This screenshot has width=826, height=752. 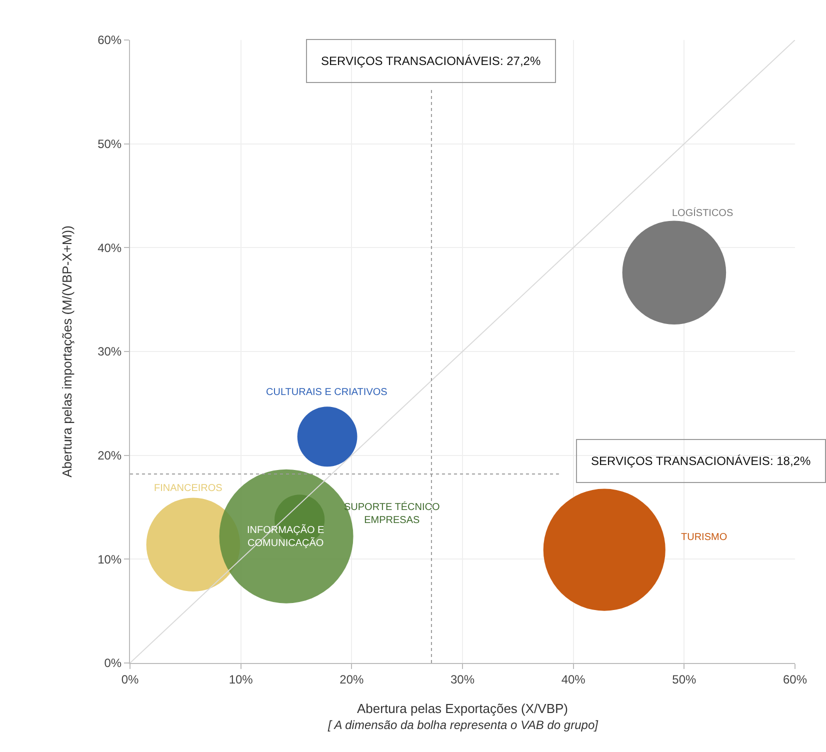 I want to click on y-axis-title: Abertura pelas importações (M/(VBP-X+M)), so click(x=67, y=352).